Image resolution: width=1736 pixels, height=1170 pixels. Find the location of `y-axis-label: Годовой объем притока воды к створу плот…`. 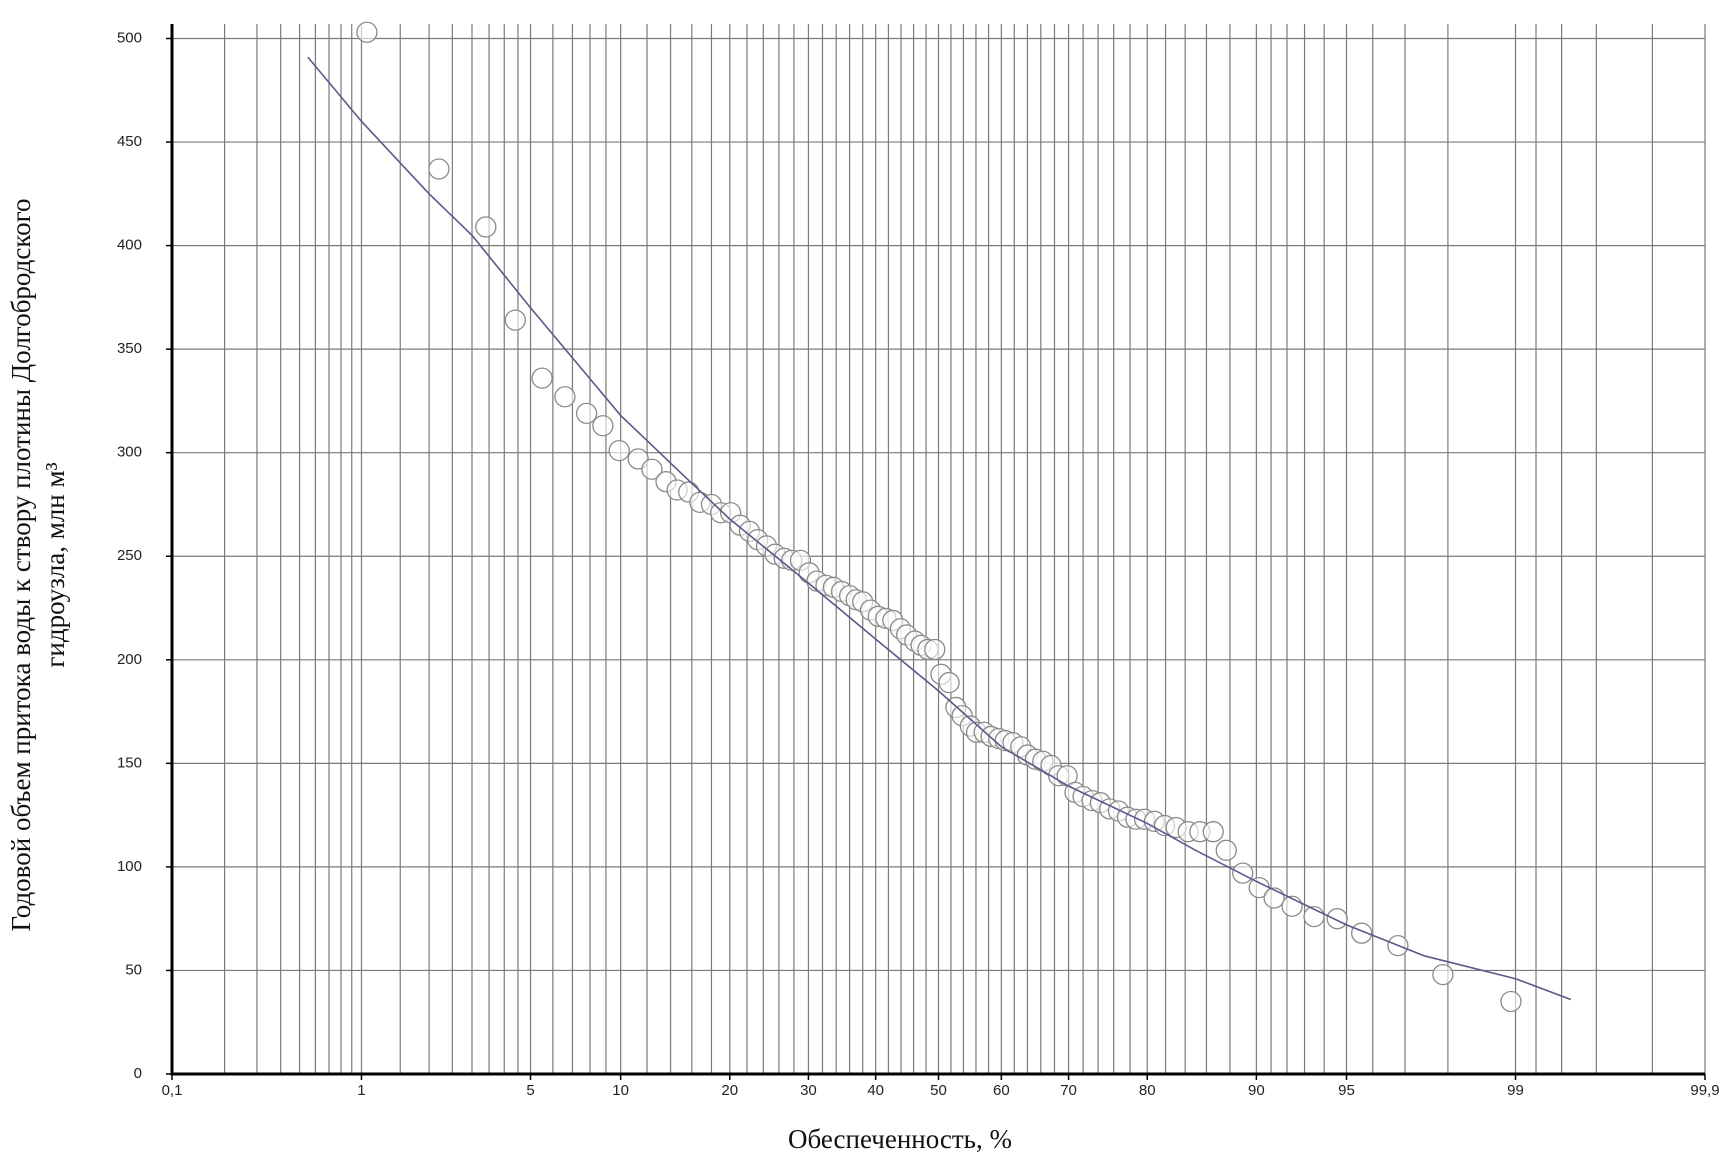

y-axis-label: Годовой объем притока воды к створу плот… is located at coordinates (21, 564).